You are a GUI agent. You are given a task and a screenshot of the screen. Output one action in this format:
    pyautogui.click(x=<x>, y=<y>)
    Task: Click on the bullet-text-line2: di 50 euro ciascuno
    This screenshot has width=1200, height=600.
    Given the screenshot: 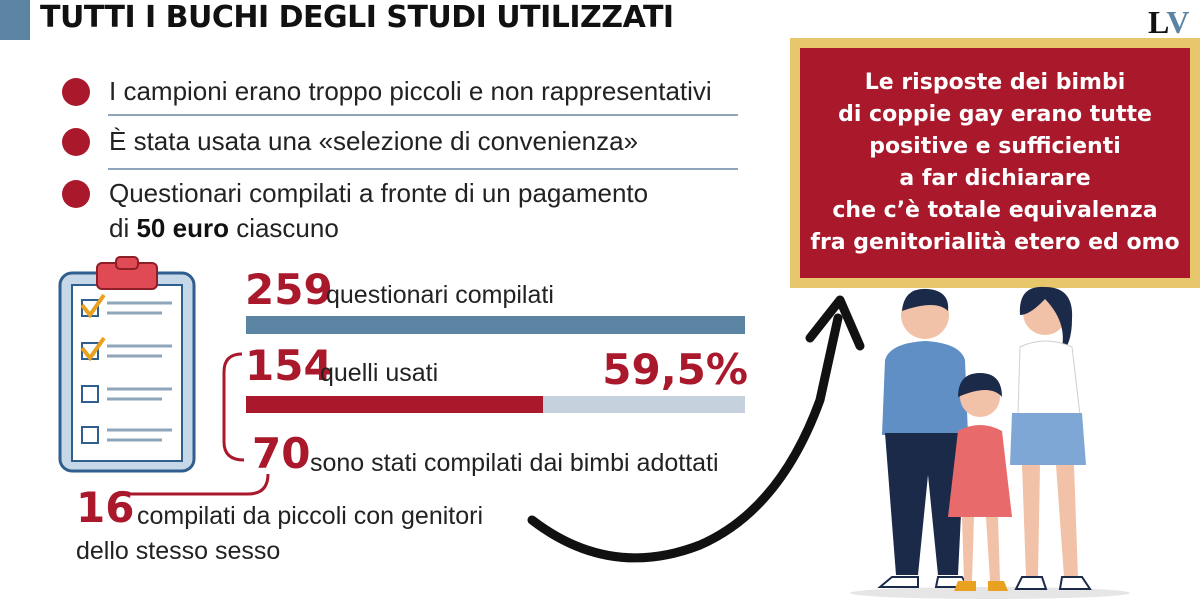 What is the action you would take?
    pyautogui.click(x=224, y=228)
    